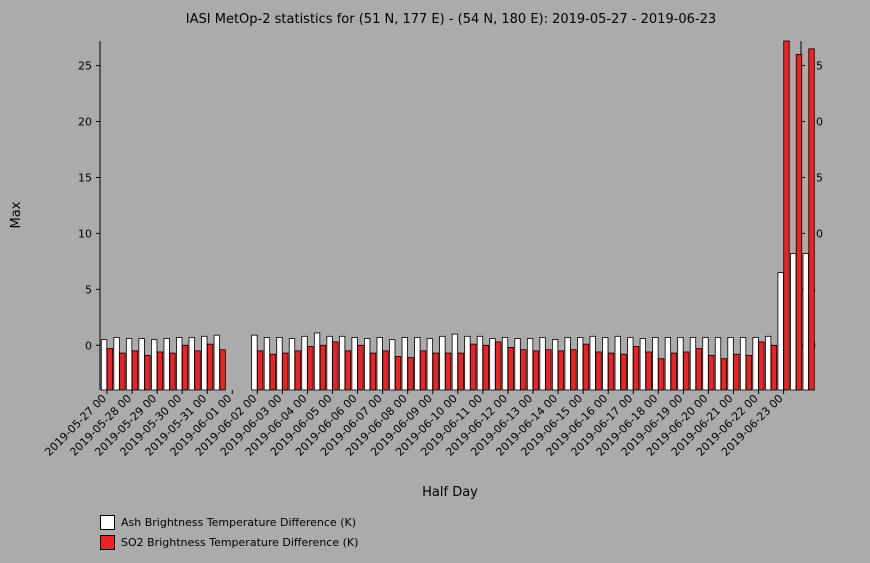 Image resolution: width=870 pixels, height=563 pixels. Describe the element at coordinates (85, 177) in the screenshot. I see `y-tick-label-left: 15` at that location.